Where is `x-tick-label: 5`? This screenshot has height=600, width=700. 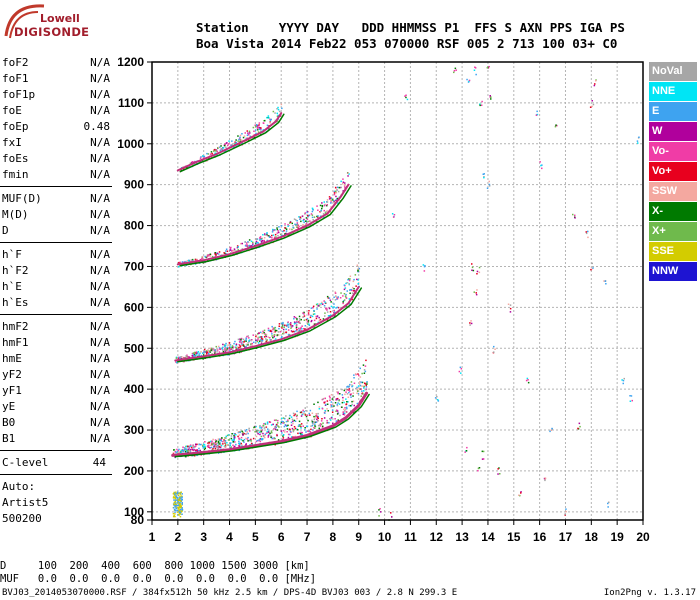 x-tick-label: 5 is located at coordinates (255, 537).